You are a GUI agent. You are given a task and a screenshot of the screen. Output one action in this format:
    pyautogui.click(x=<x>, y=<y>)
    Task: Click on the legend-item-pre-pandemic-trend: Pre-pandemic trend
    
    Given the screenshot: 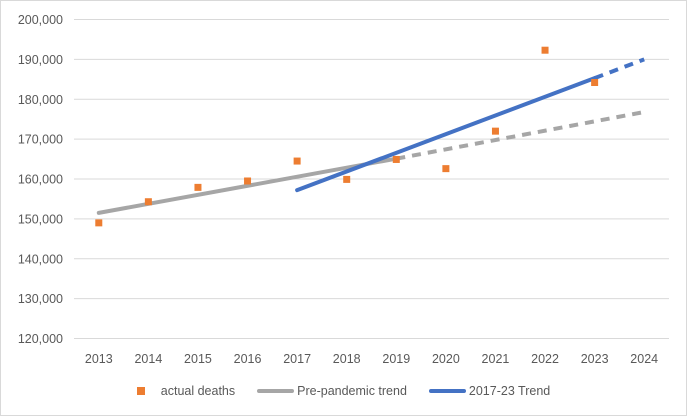 What is the action you would take?
    pyautogui.click(x=332, y=391)
    